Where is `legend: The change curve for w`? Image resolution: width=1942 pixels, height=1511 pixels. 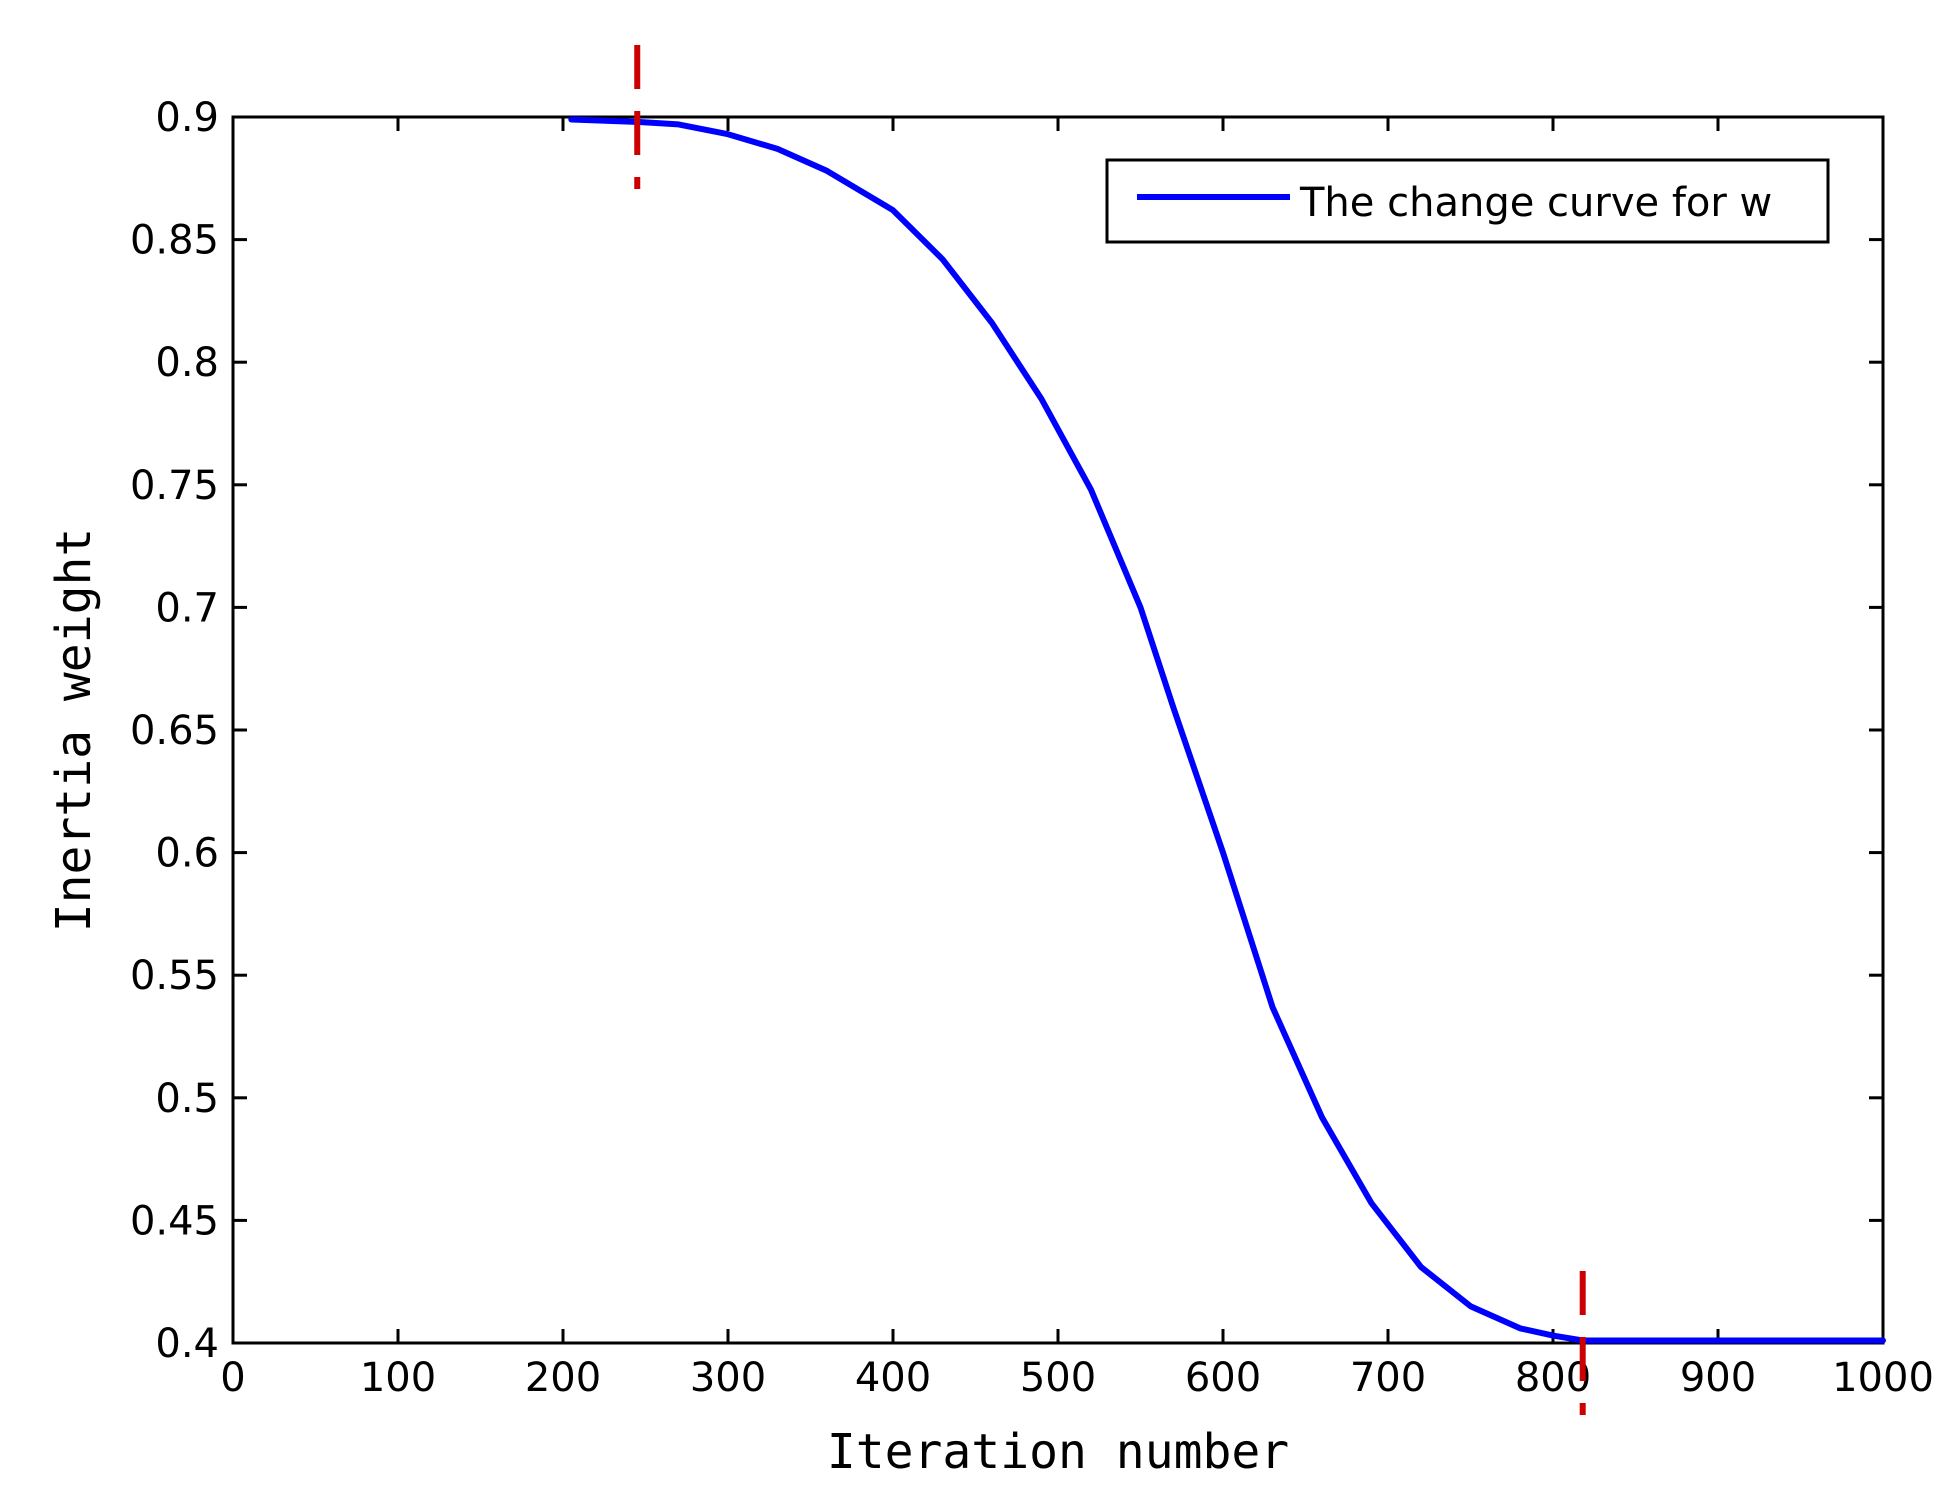 legend: The change curve for w is located at coordinates (1467, 201).